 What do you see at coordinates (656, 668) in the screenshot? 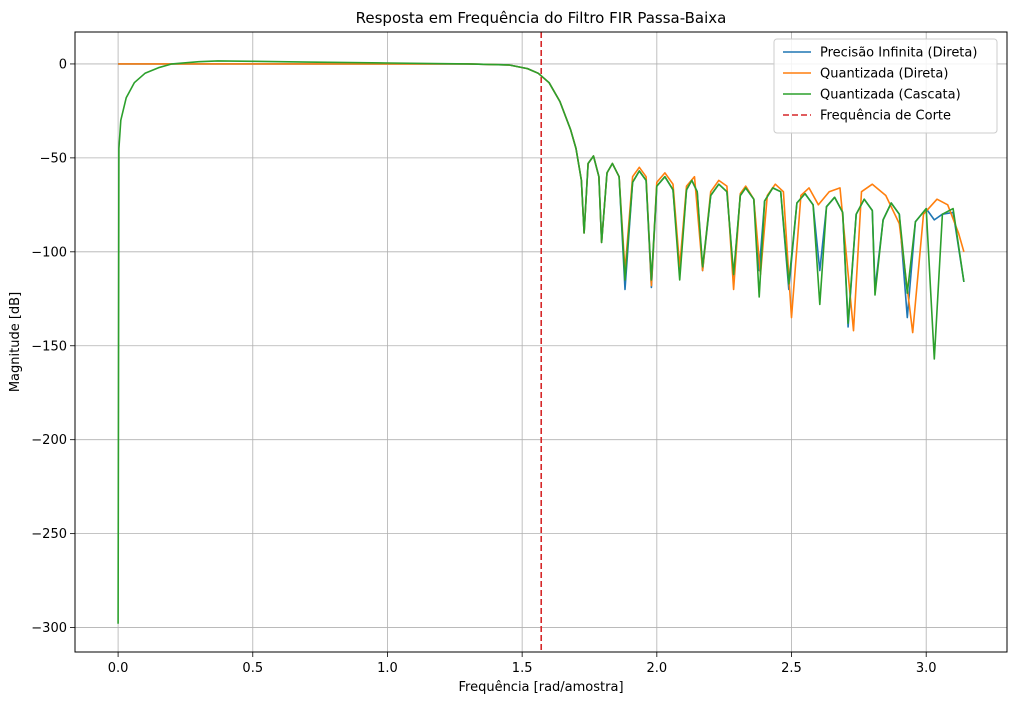
I see `x-tick-label: 2.0` at bounding box center [656, 668].